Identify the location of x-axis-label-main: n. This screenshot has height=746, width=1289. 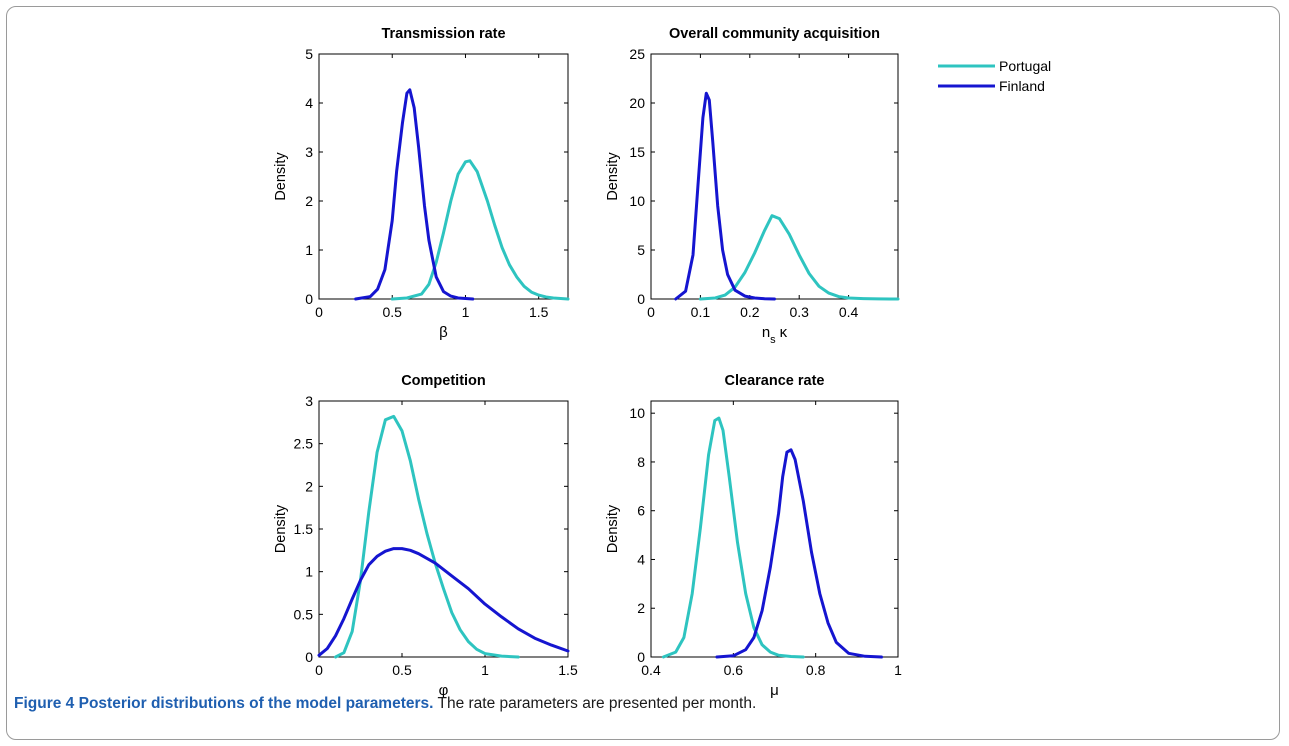
(766, 332).